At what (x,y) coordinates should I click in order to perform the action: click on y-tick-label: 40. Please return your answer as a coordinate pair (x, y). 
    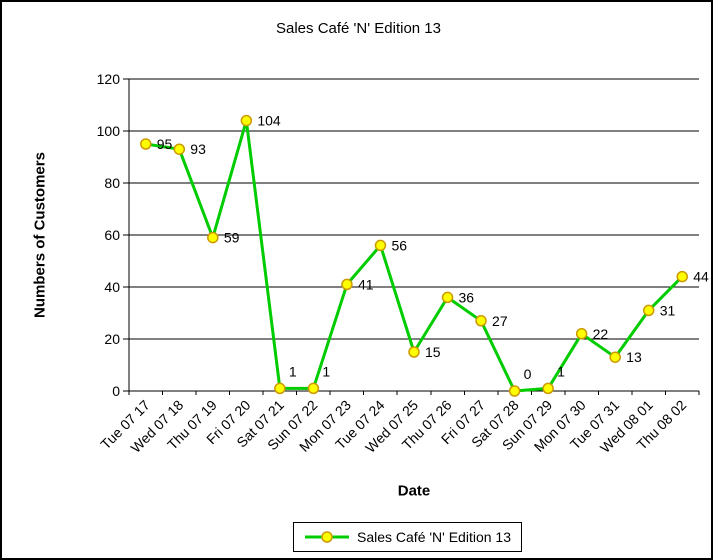
    Looking at the image, I should click on (112, 287).